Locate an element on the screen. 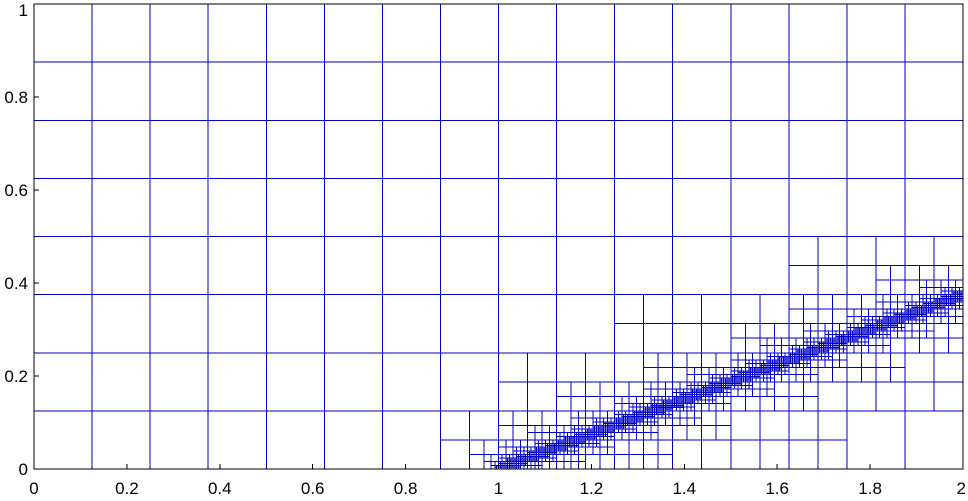  x-tick-label: 1 is located at coordinates (498, 488).